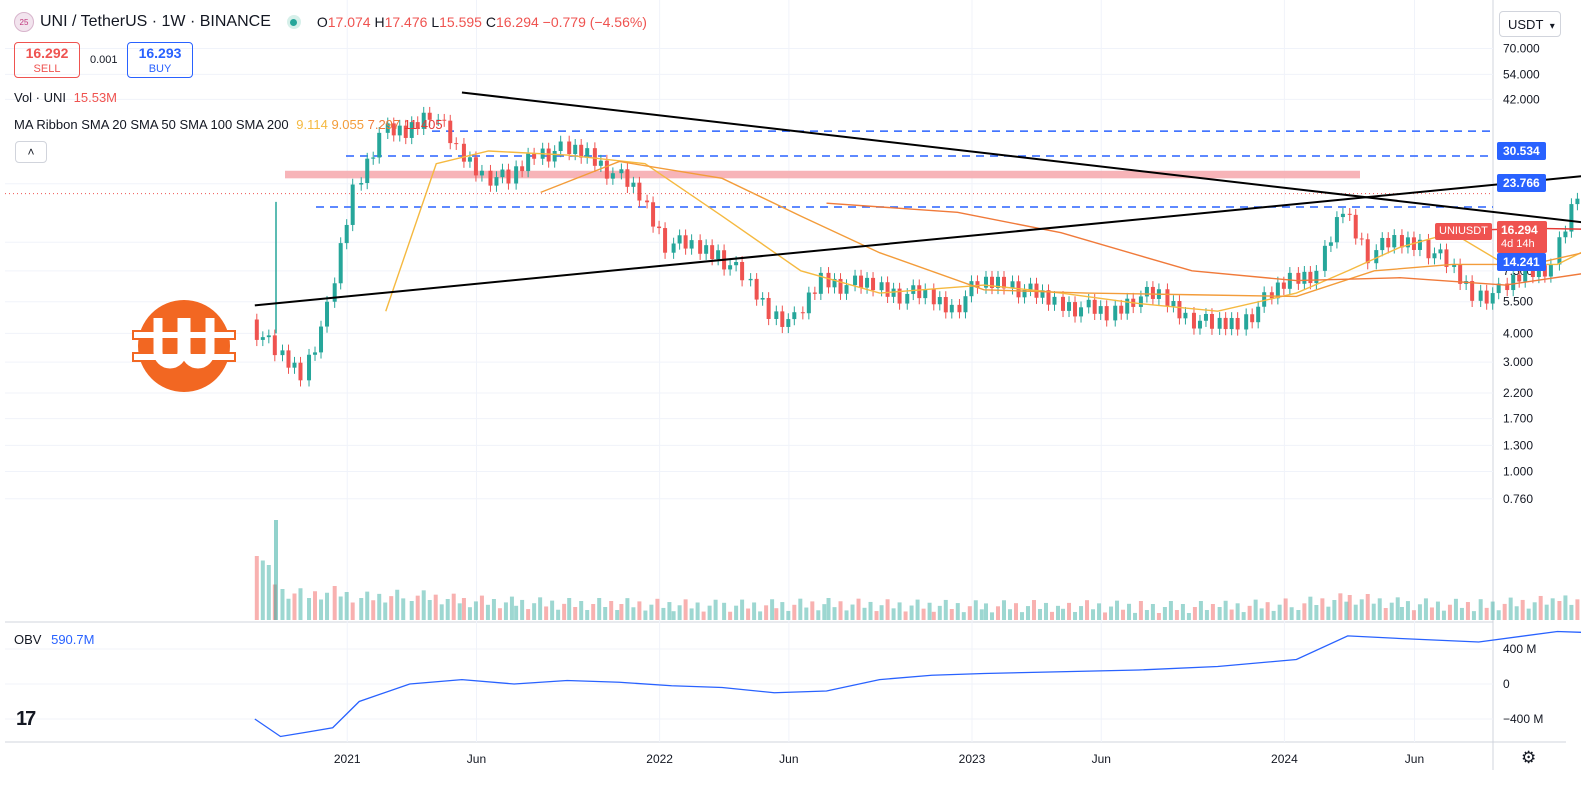 The image size is (1581, 795). What do you see at coordinates (659, 759) in the screenshot?
I see `time-label: 2022` at bounding box center [659, 759].